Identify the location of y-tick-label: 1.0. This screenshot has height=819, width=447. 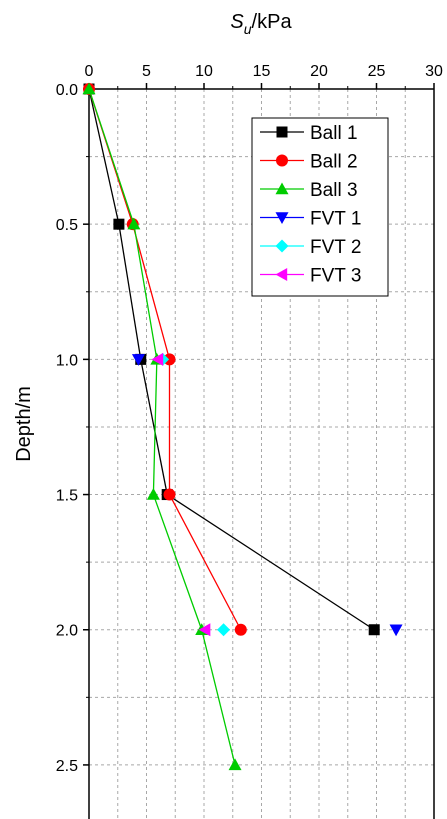
(67, 360).